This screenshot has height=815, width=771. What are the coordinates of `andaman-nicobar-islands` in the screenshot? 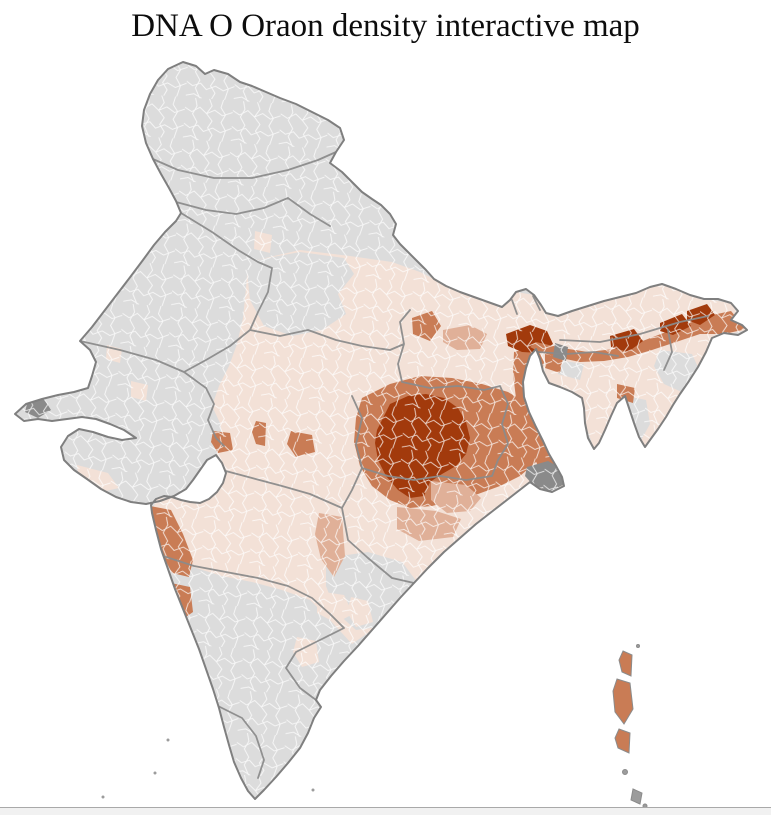 It's located at (630, 726).